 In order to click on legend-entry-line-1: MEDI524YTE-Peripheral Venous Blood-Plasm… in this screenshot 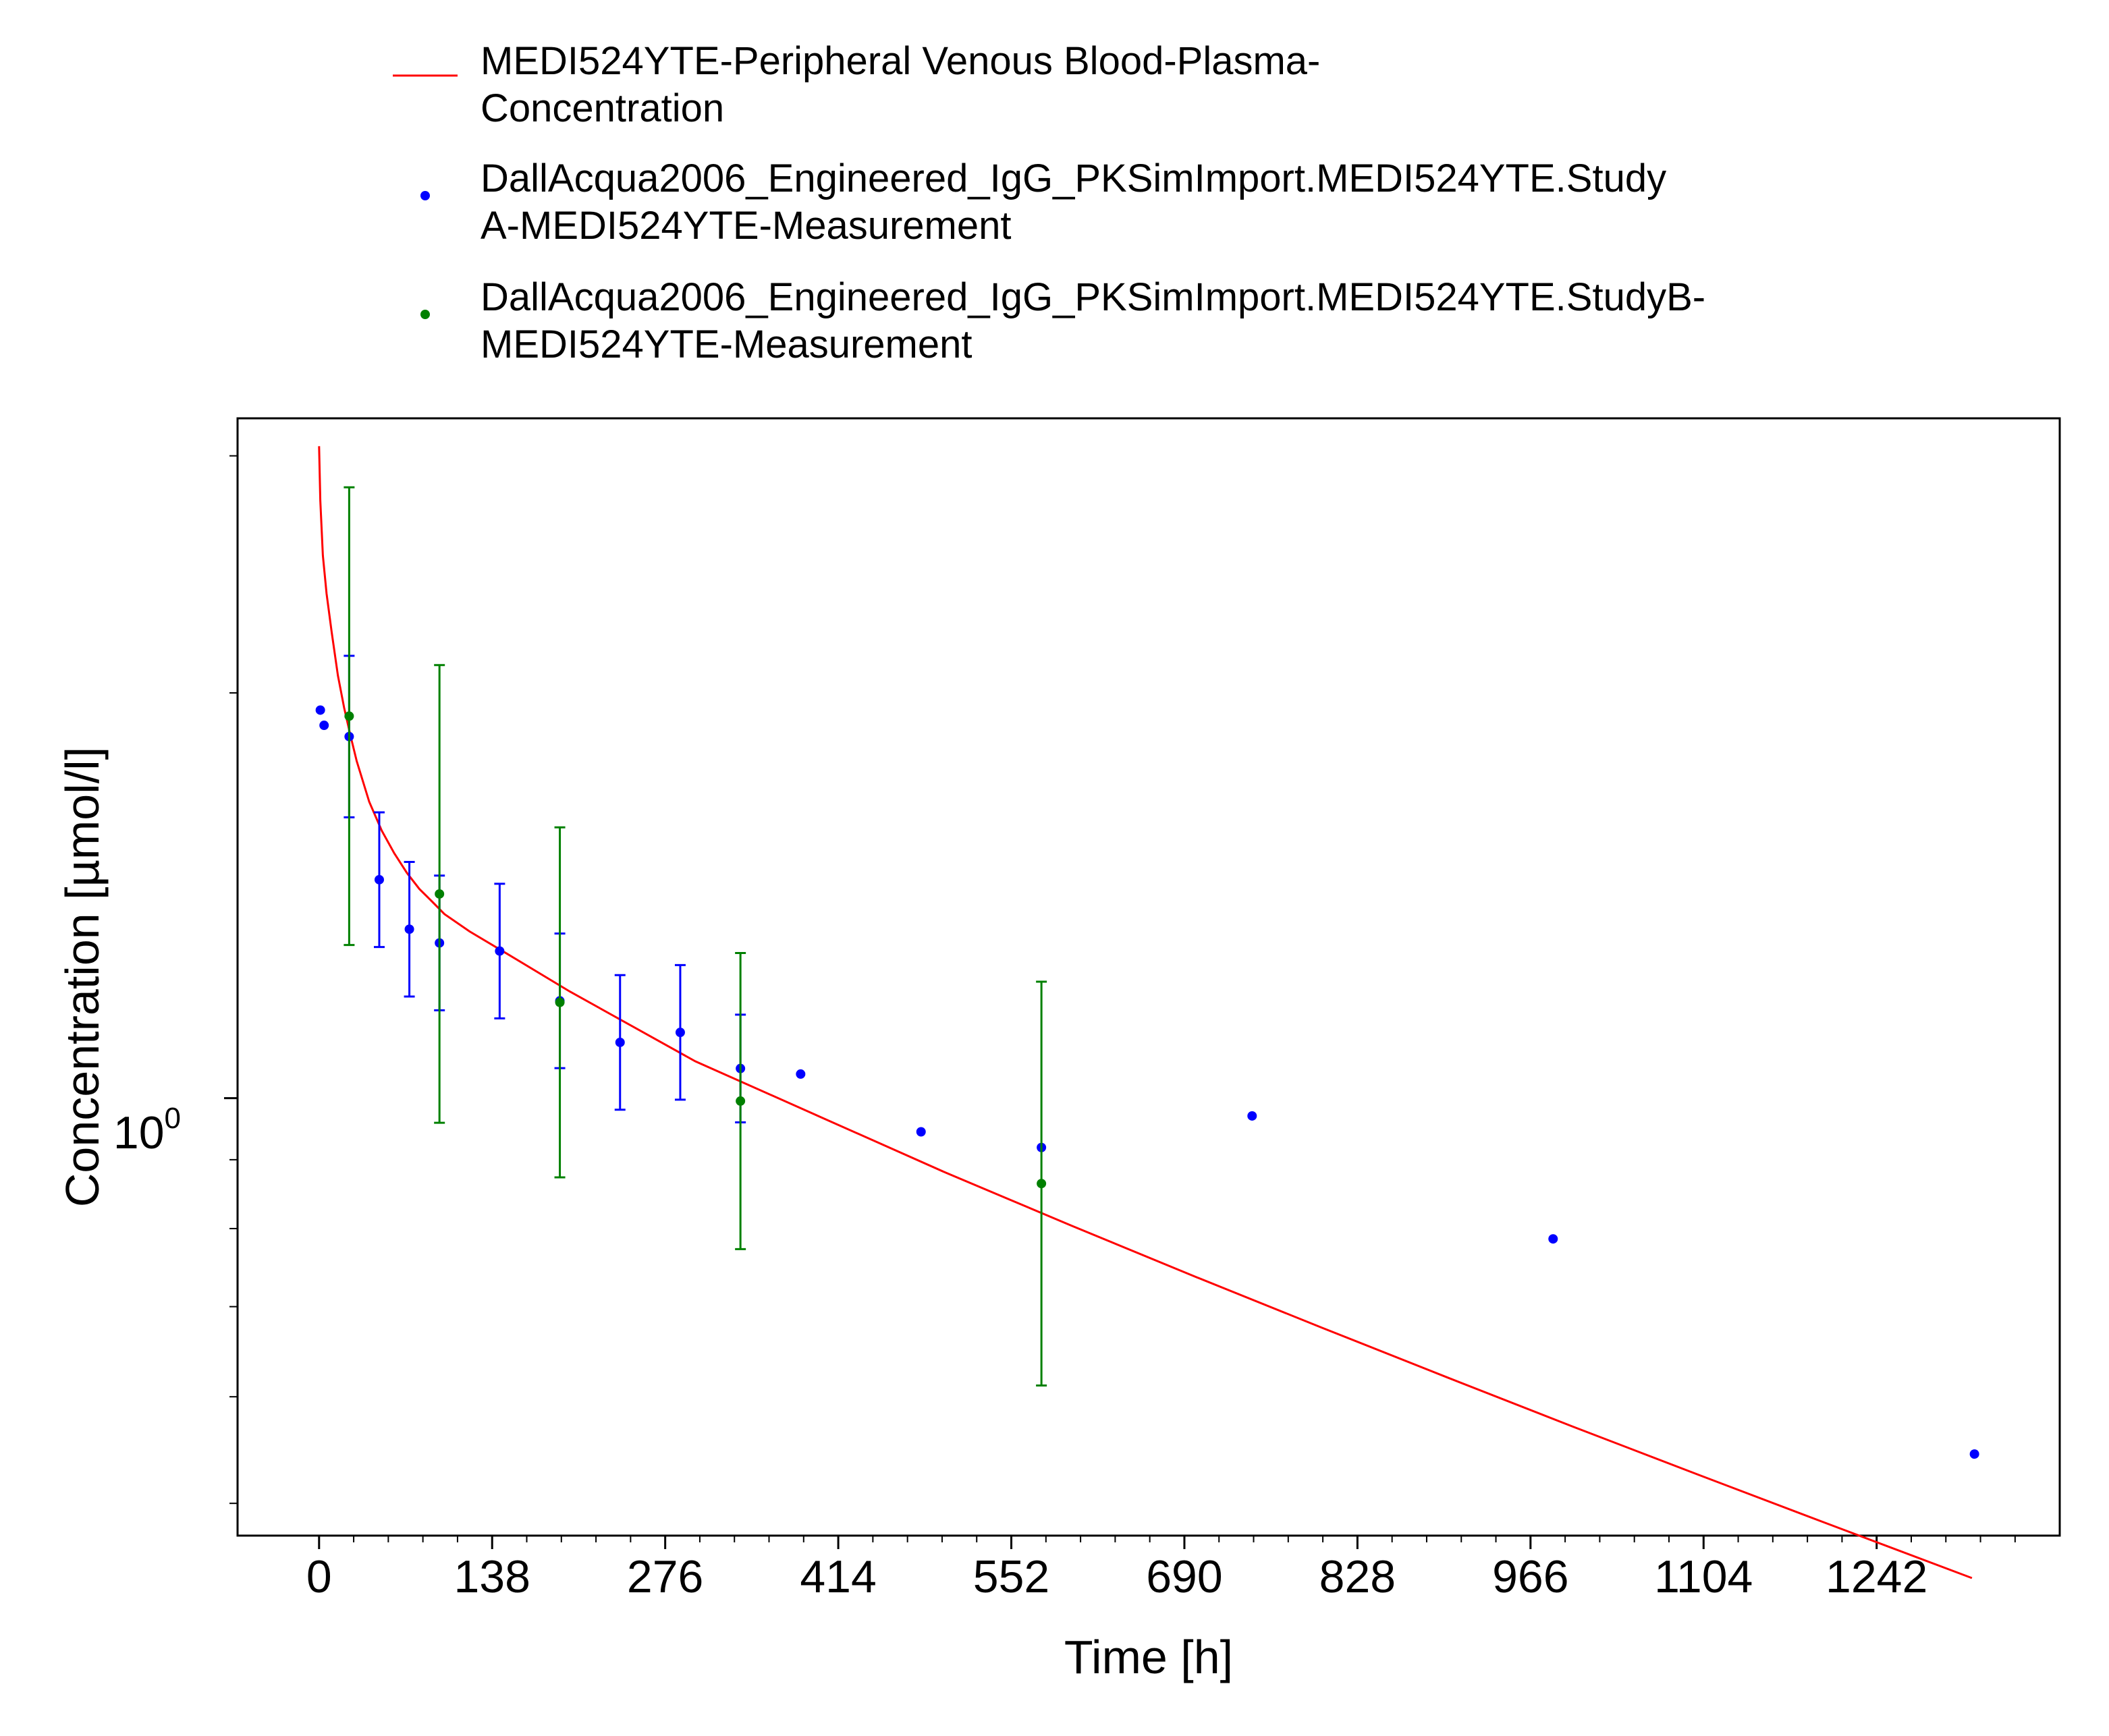, I will do `click(901, 61)`.